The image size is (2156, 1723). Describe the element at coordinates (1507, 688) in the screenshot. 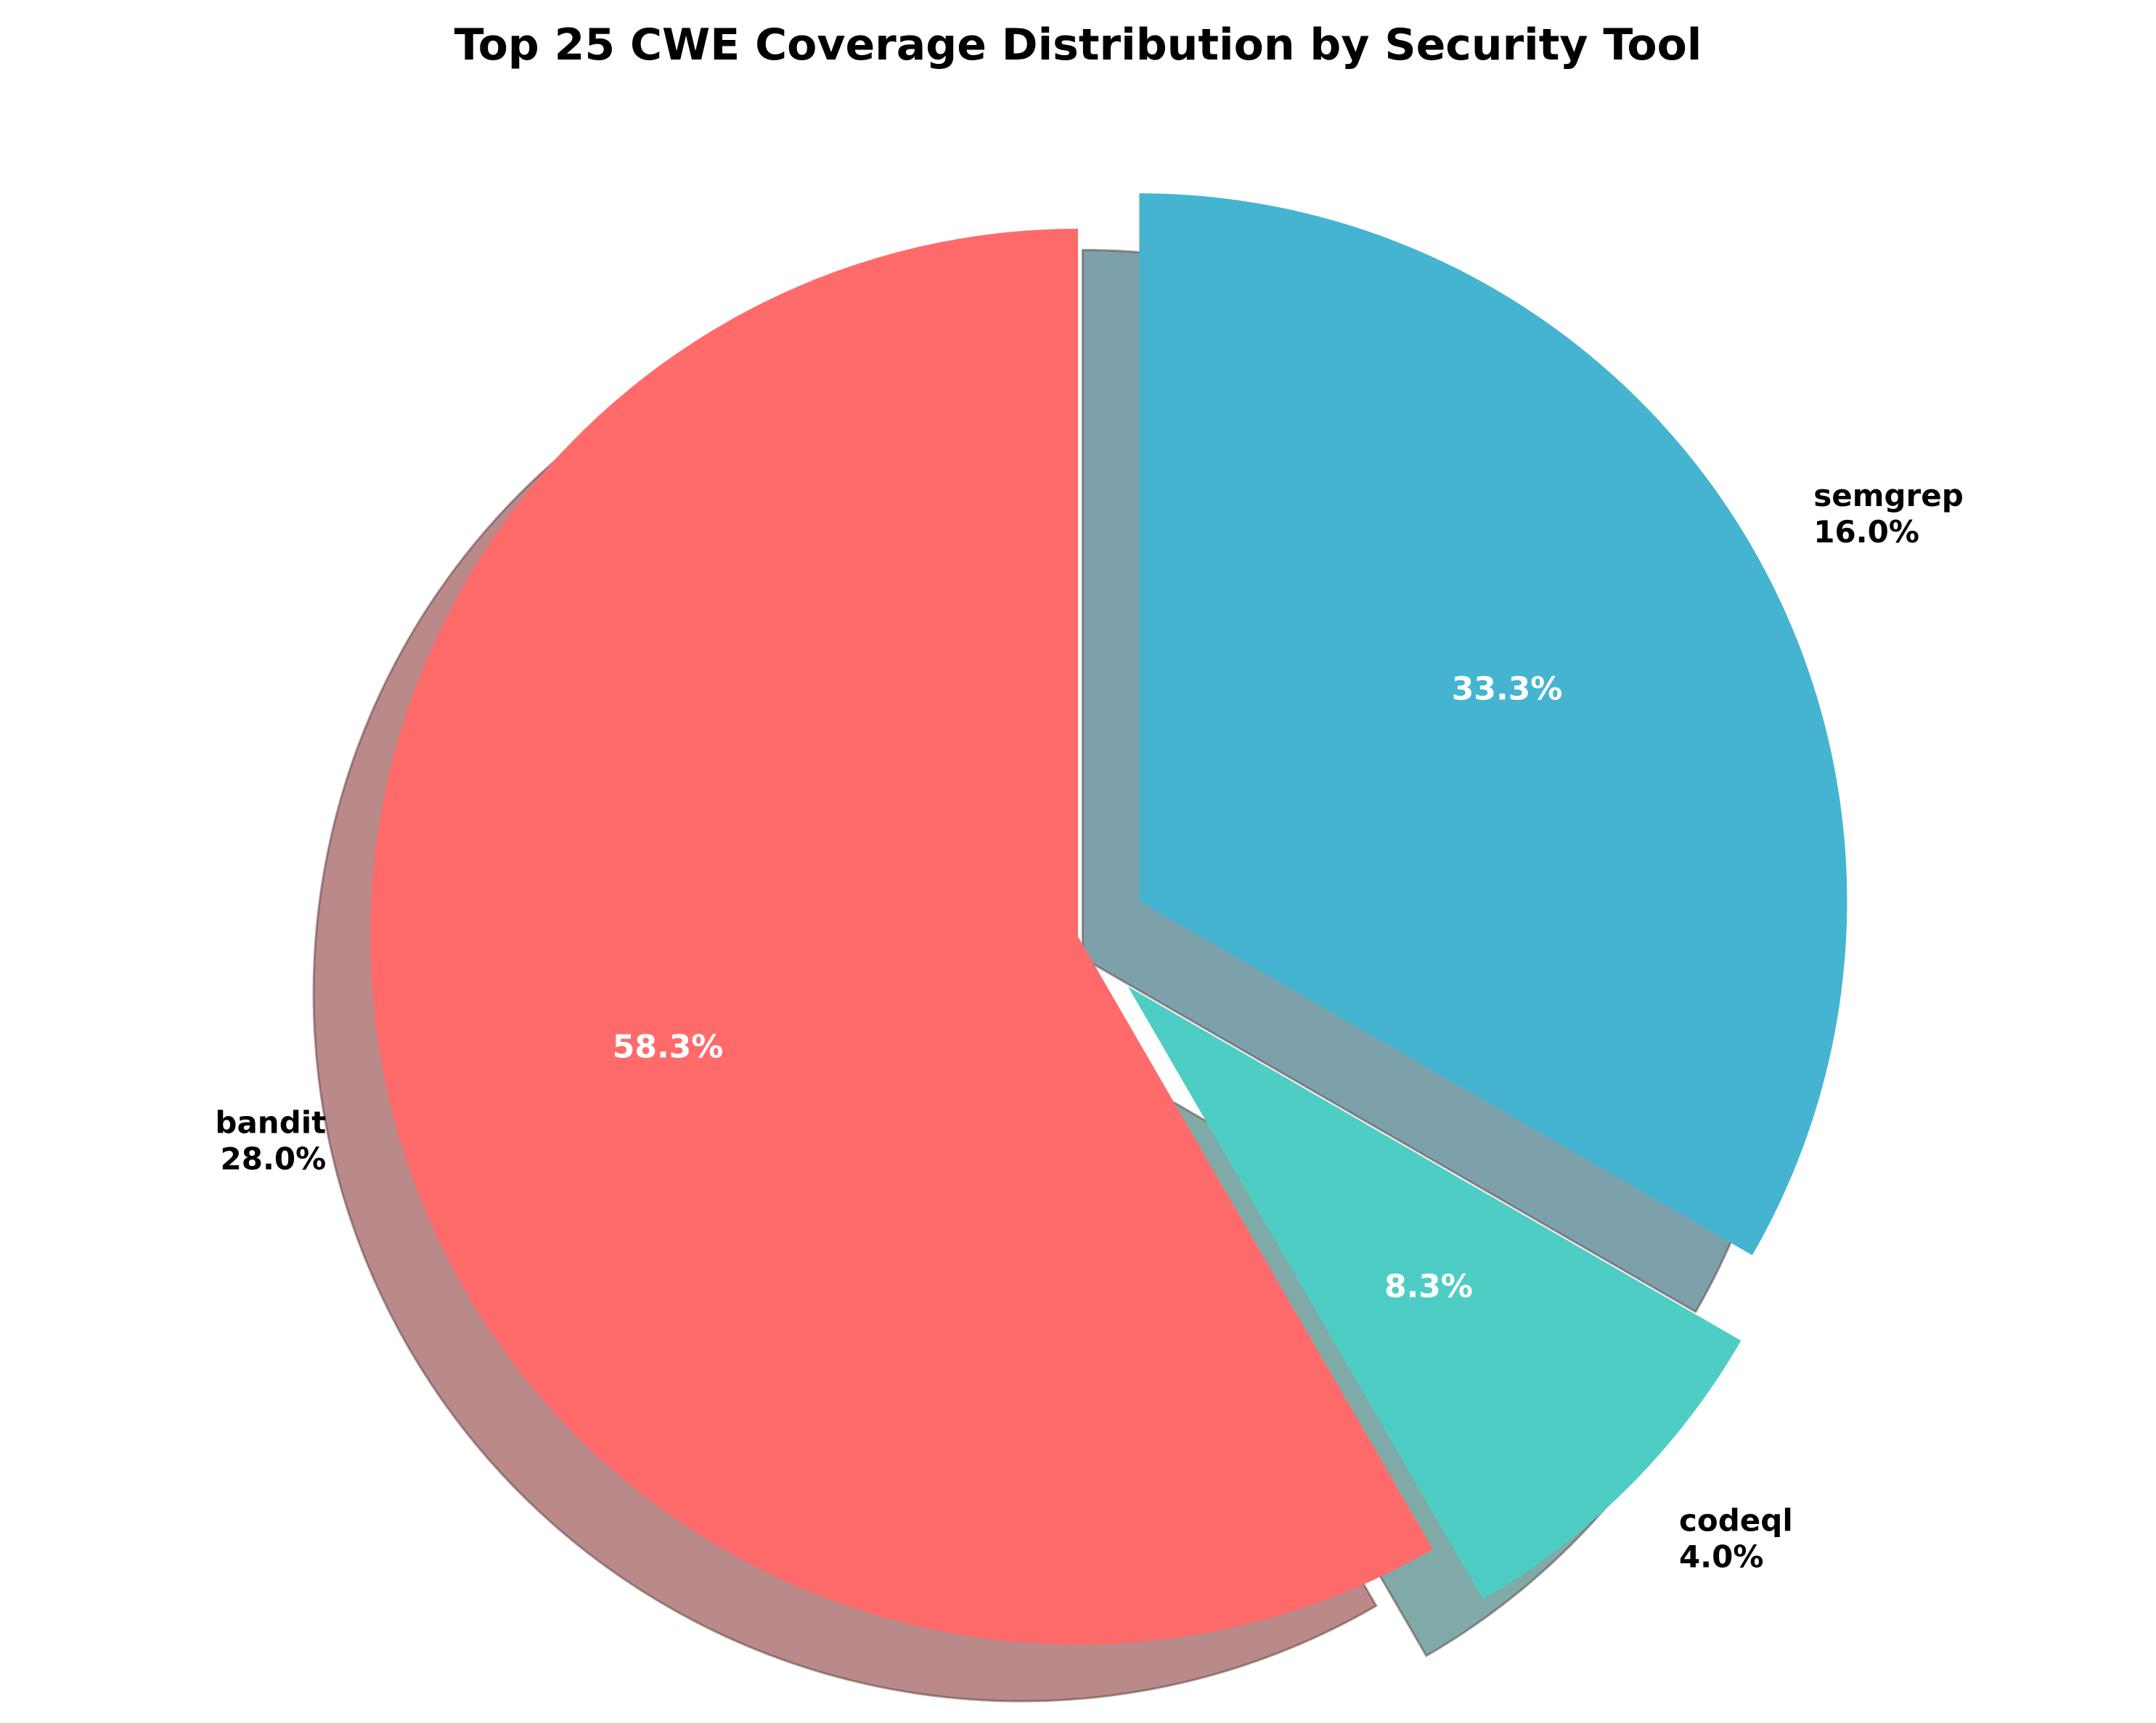

I see `percent-label-semgrep: 33.3%` at that location.